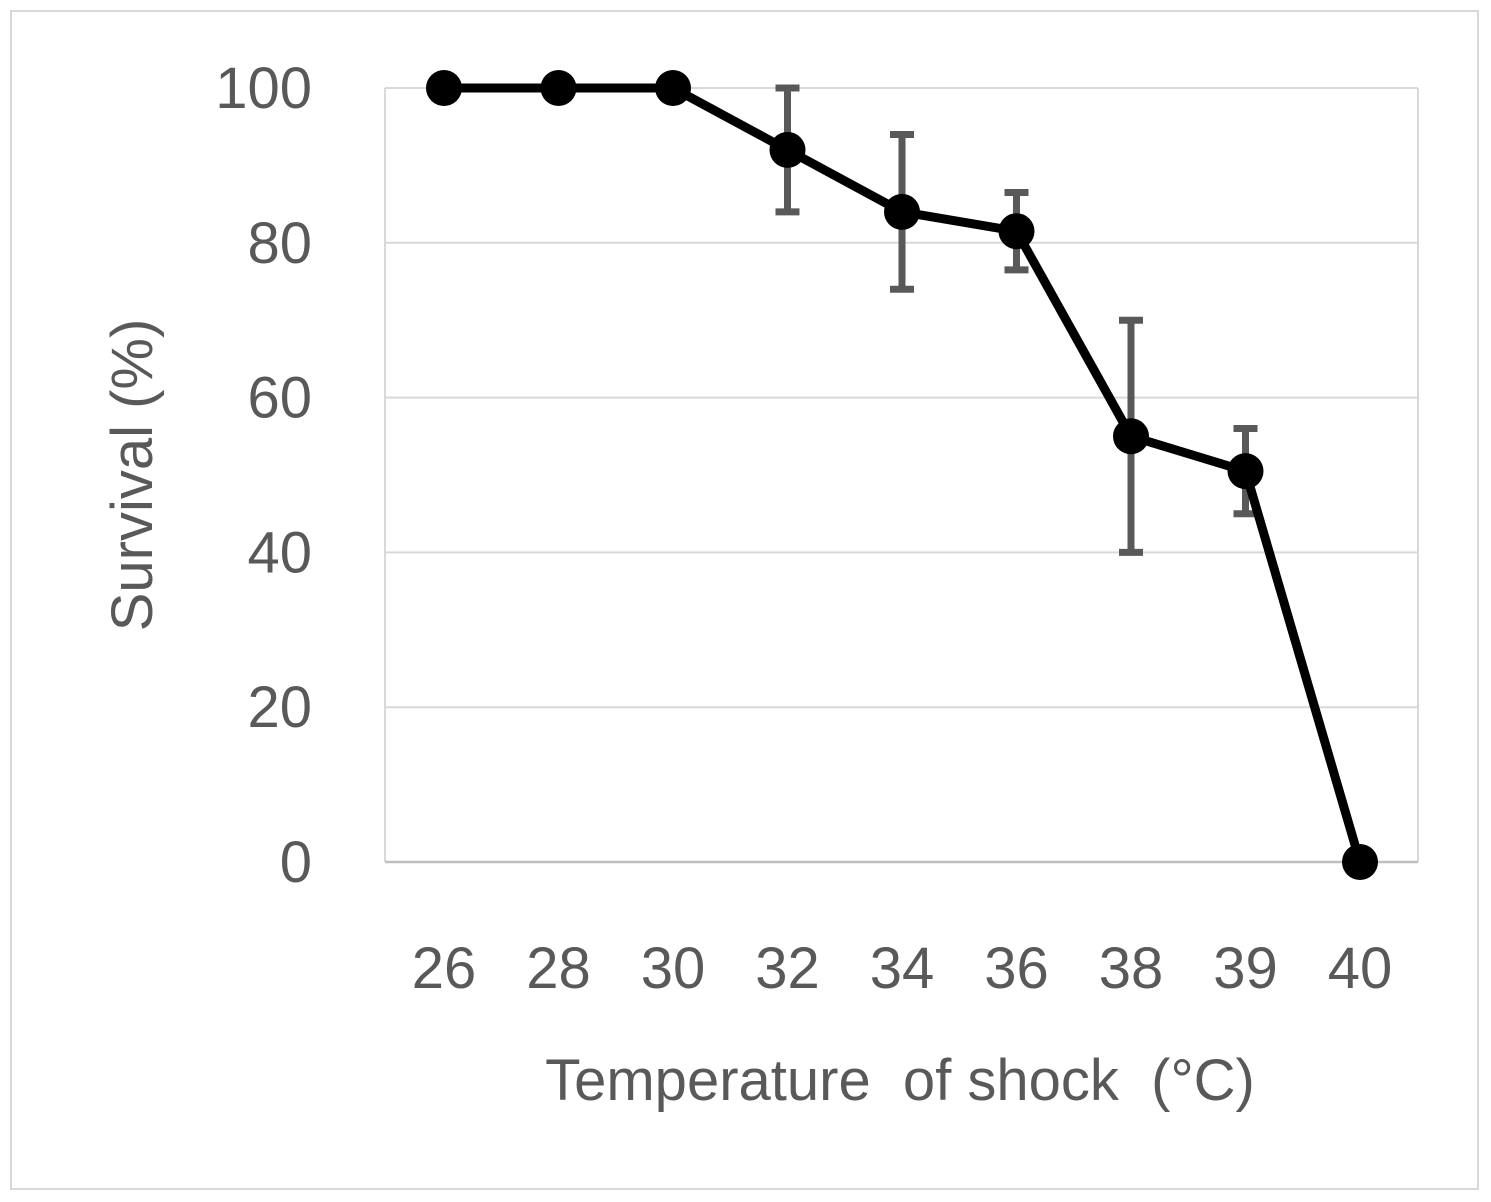  What do you see at coordinates (279, 552) in the screenshot?
I see `y-tick-label: 40` at bounding box center [279, 552].